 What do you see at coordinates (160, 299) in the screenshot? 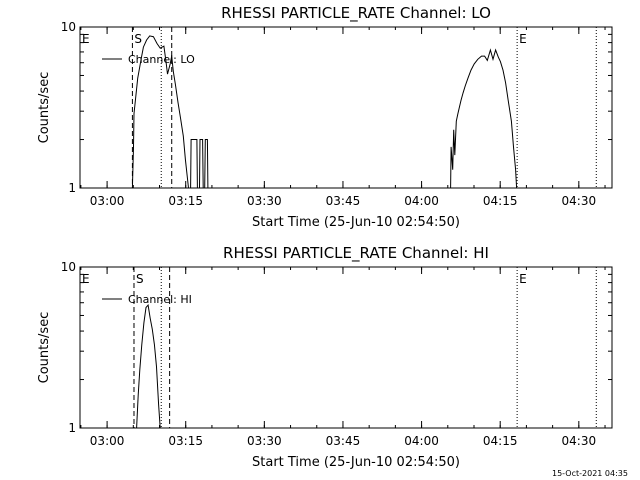
I see `legend-entry: Channel: HI` at bounding box center [160, 299].